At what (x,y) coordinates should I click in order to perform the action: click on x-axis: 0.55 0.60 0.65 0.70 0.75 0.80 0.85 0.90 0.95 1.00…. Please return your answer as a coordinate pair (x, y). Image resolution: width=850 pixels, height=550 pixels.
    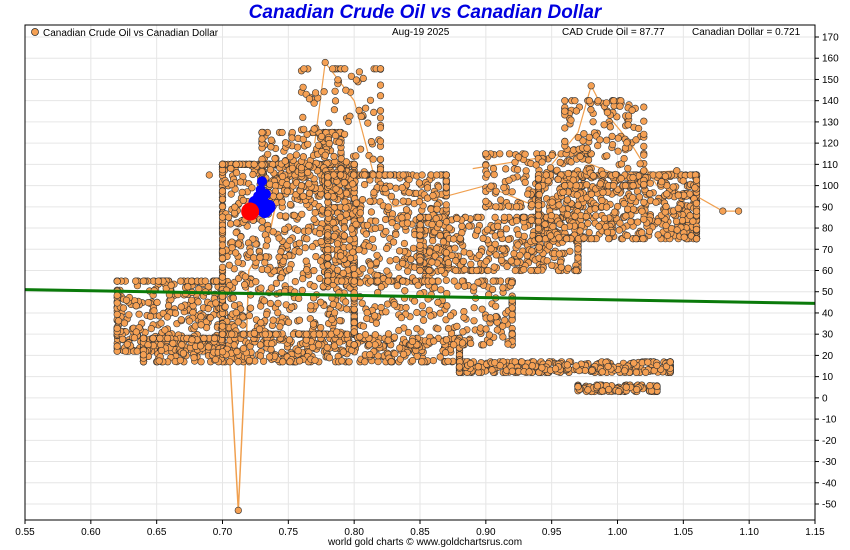
    Looking at the image, I should click on (420, 529).